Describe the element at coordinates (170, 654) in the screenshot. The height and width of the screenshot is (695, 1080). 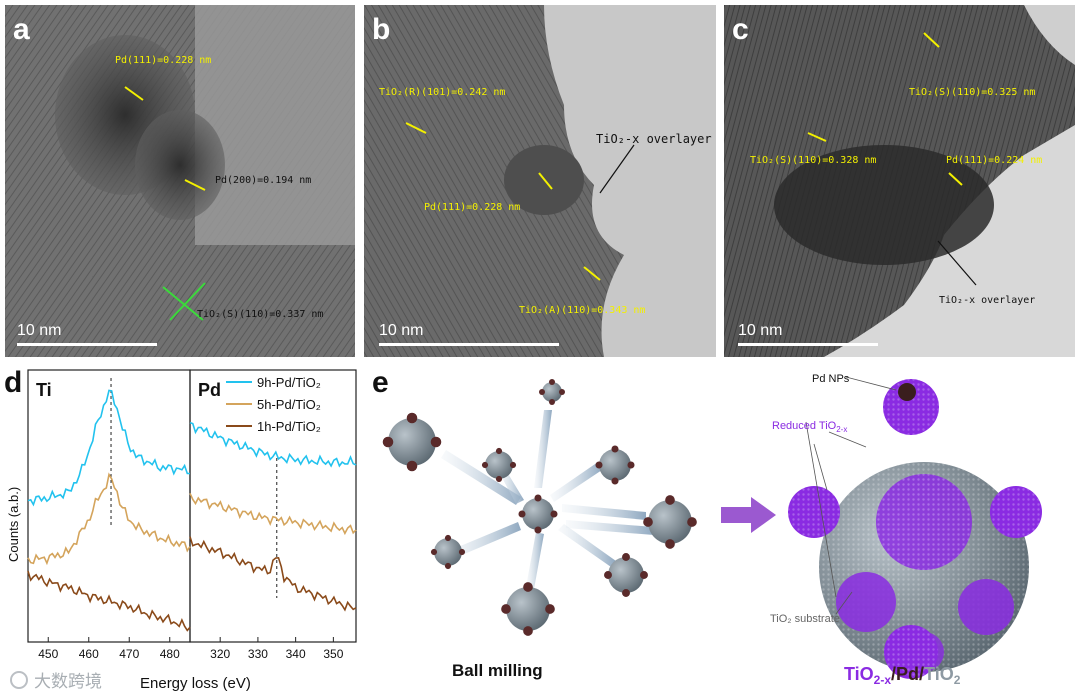
I see `x-tick-label: 480` at that location.